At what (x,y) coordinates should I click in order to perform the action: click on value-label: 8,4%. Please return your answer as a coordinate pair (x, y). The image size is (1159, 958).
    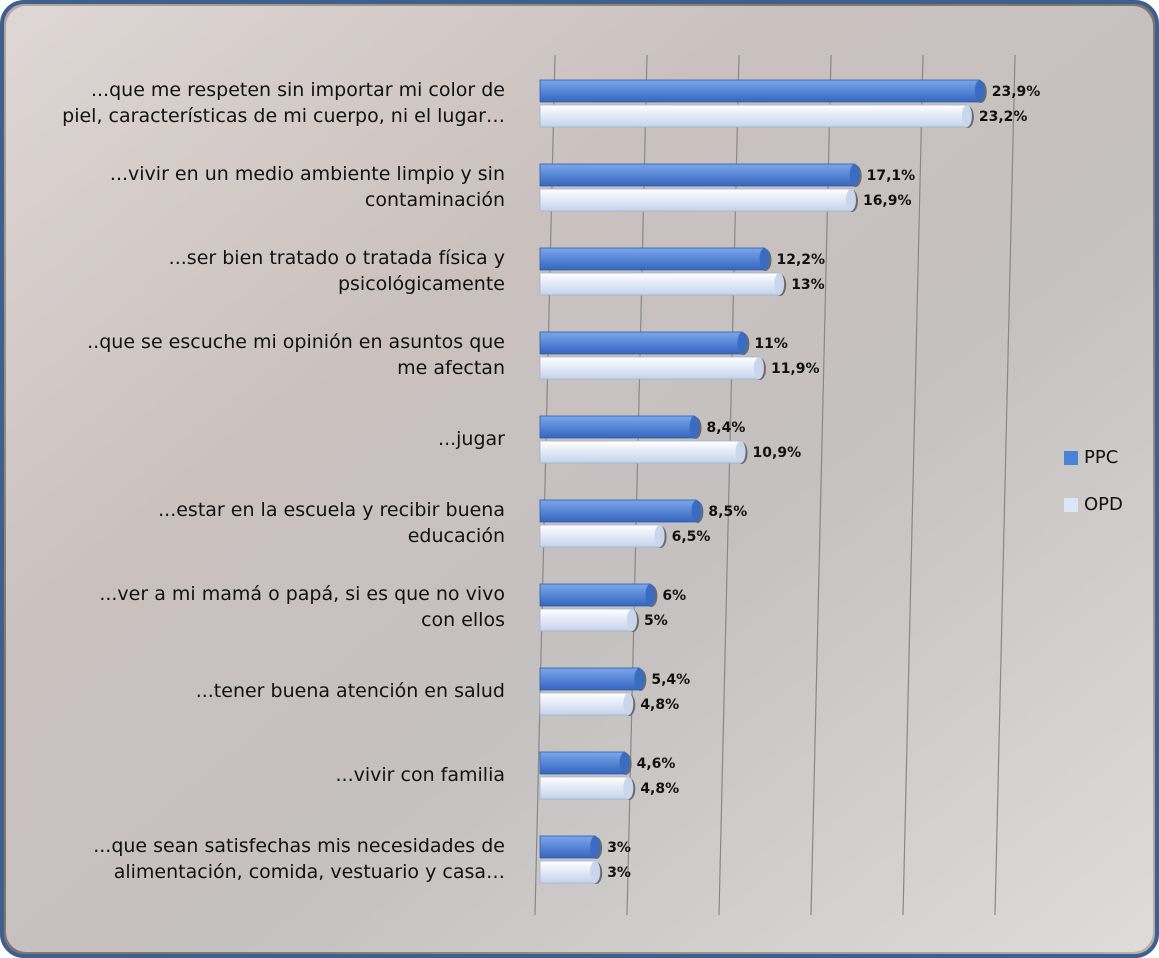
    Looking at the image, I should click on (726, 428).